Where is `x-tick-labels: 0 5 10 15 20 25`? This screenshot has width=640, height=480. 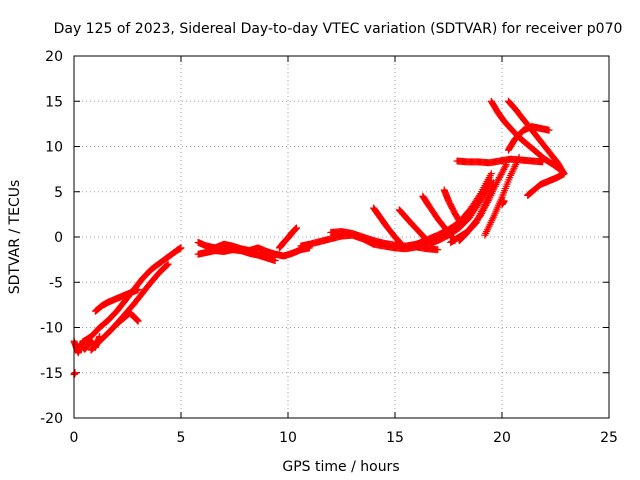 x-tick-labels: 0 5 10 15 20 25 is located at coordinates (344, 438).